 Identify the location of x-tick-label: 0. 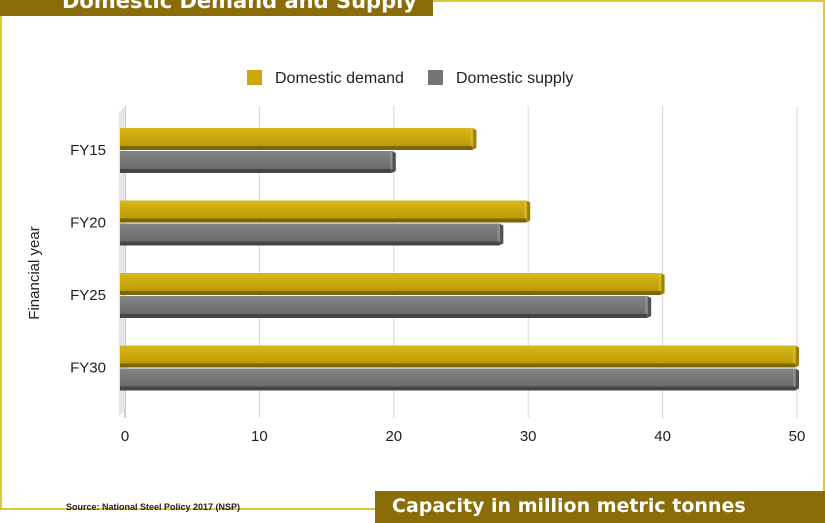
(125, 436).